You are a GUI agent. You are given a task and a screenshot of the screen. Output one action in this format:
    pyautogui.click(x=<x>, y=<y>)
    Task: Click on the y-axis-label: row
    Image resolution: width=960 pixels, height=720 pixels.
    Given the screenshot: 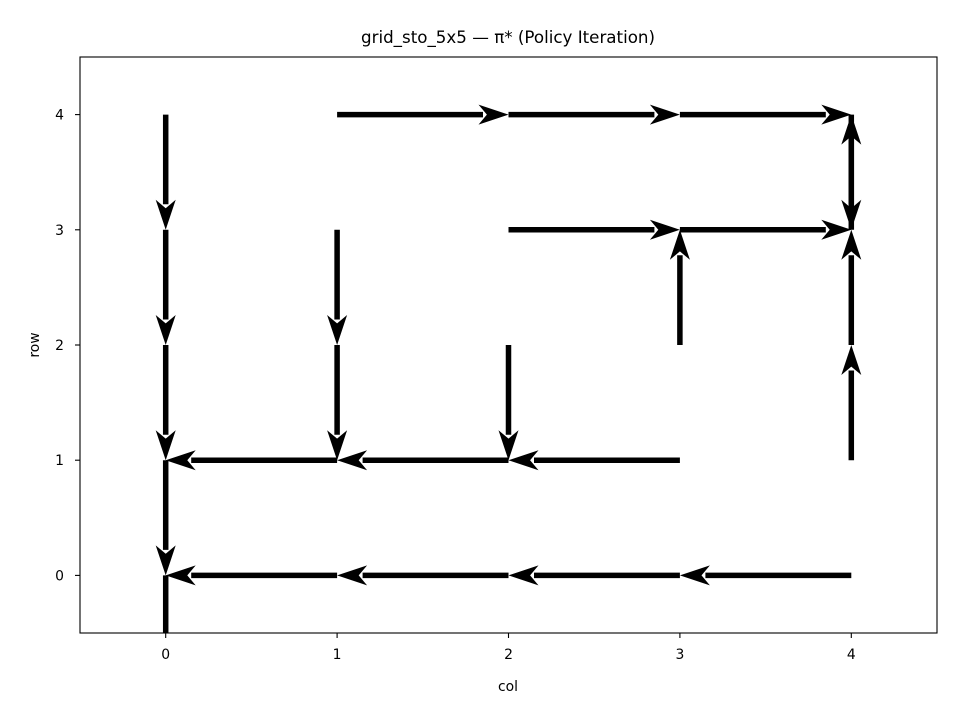 What is the action you would take?
    pyautogui.click(x=35, y=344)
    